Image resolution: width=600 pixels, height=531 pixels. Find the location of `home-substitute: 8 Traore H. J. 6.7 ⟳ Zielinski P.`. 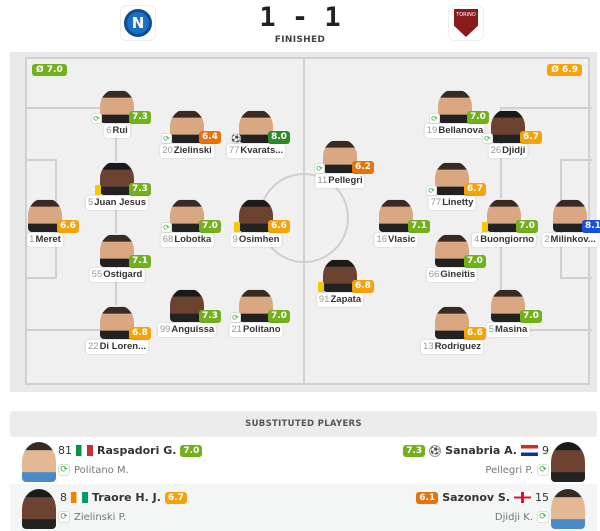

home-substitute: 8 Traore H. J. 6.7 ⟳ Zielinski P. is located at coordinates (155, 507).